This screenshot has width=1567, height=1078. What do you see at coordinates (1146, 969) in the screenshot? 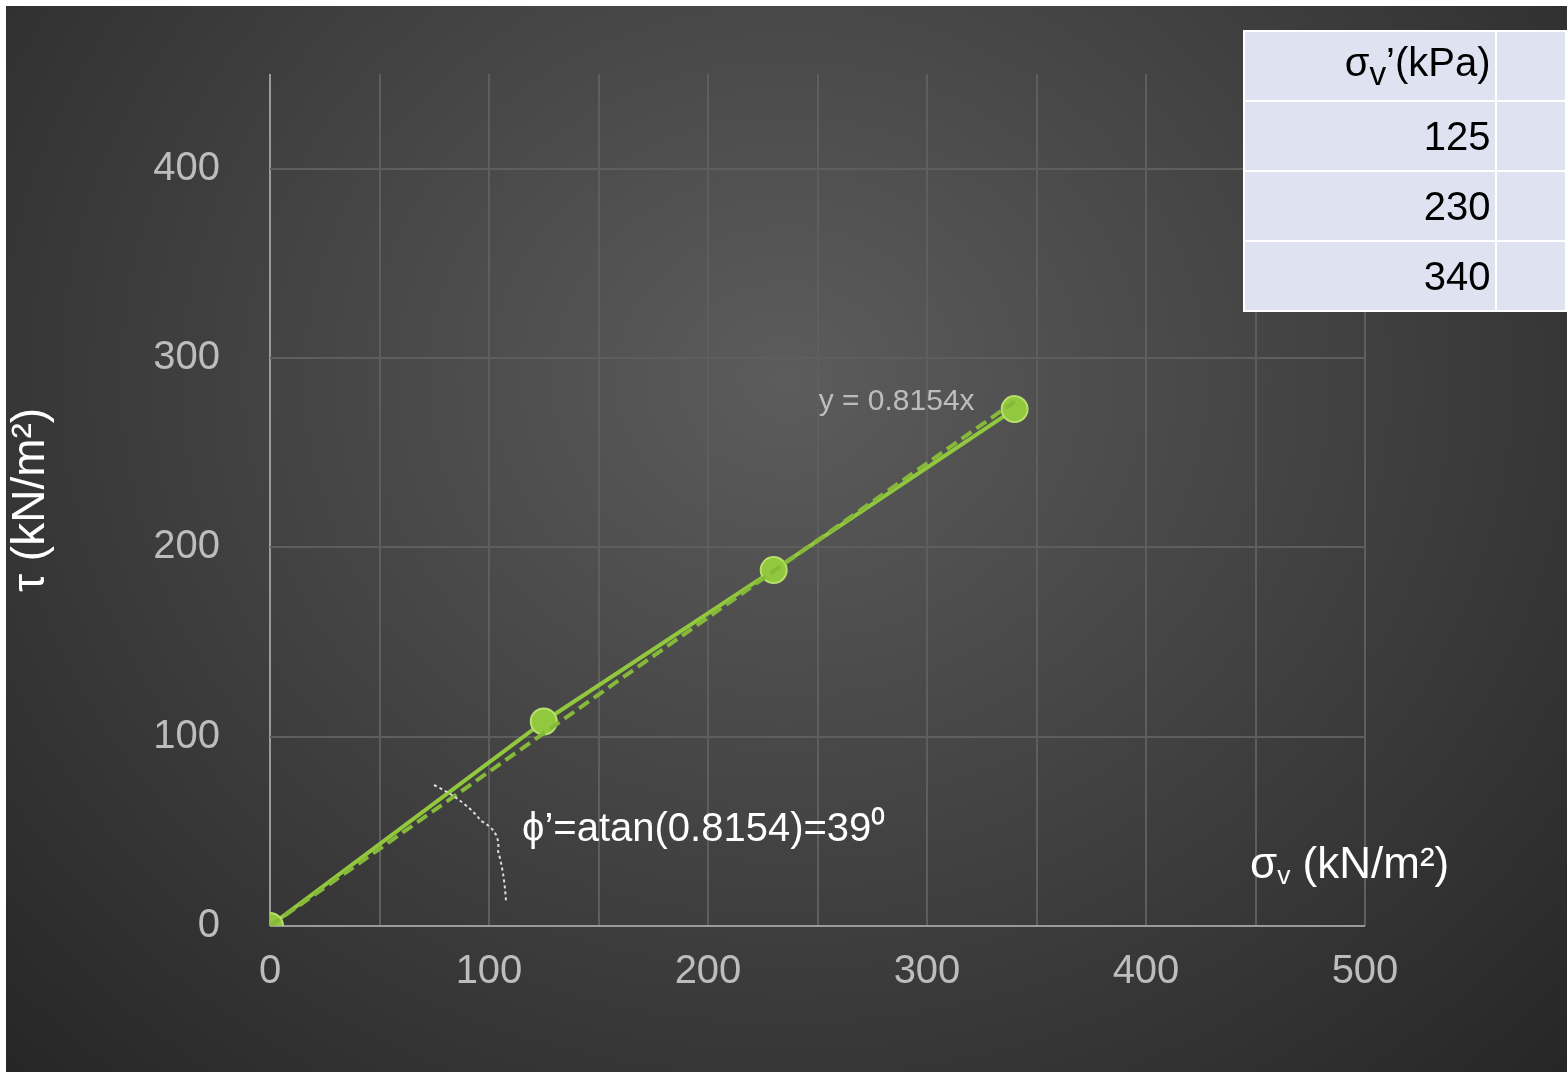
I see `x-tick-label: 400` at bounding box center [1146, 969].